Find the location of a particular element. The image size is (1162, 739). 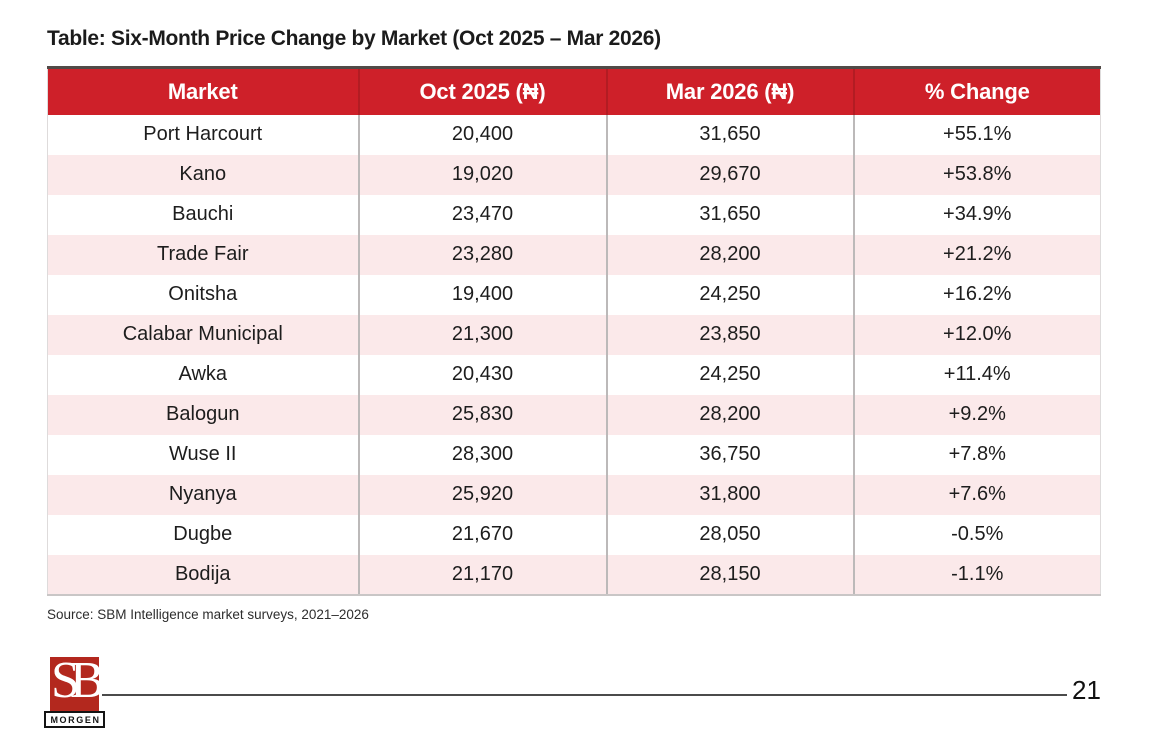

column-header-pct-change: % Change is located at coordinates (976, 91).